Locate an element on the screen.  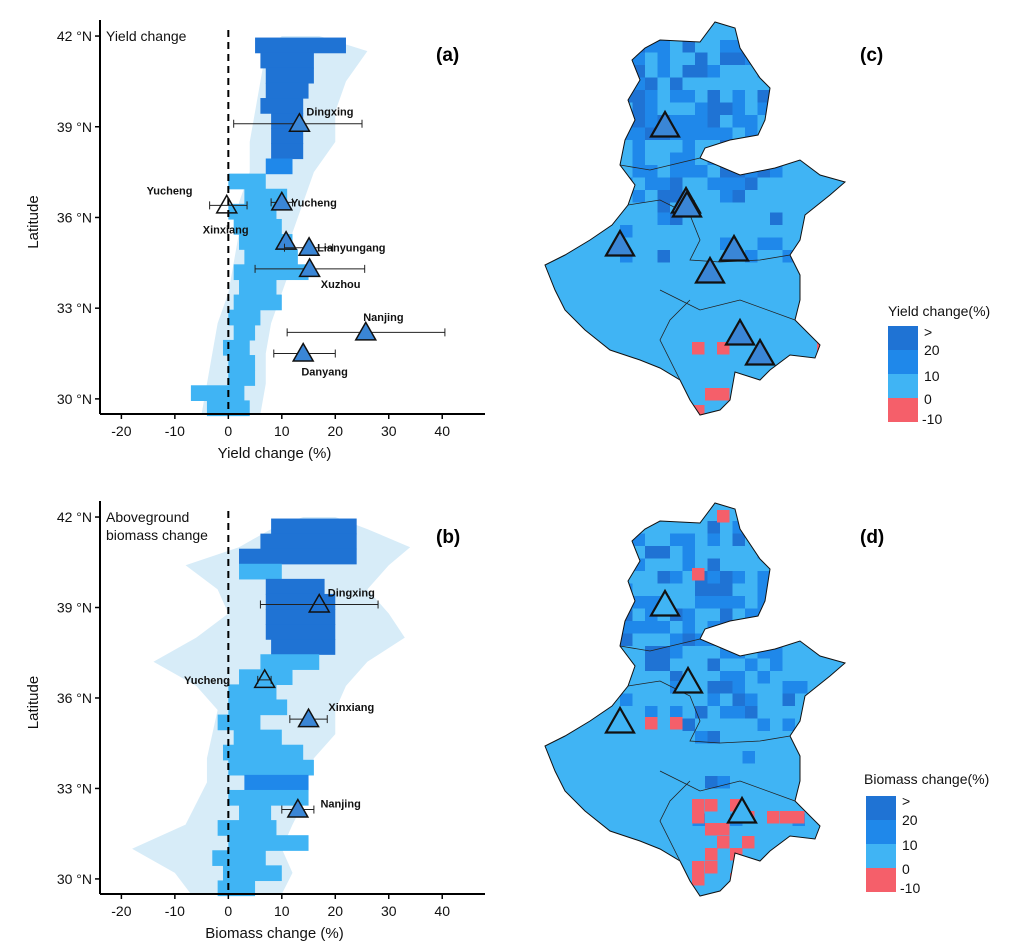
corner-label: biomass change is located at coordinates (157, 535).